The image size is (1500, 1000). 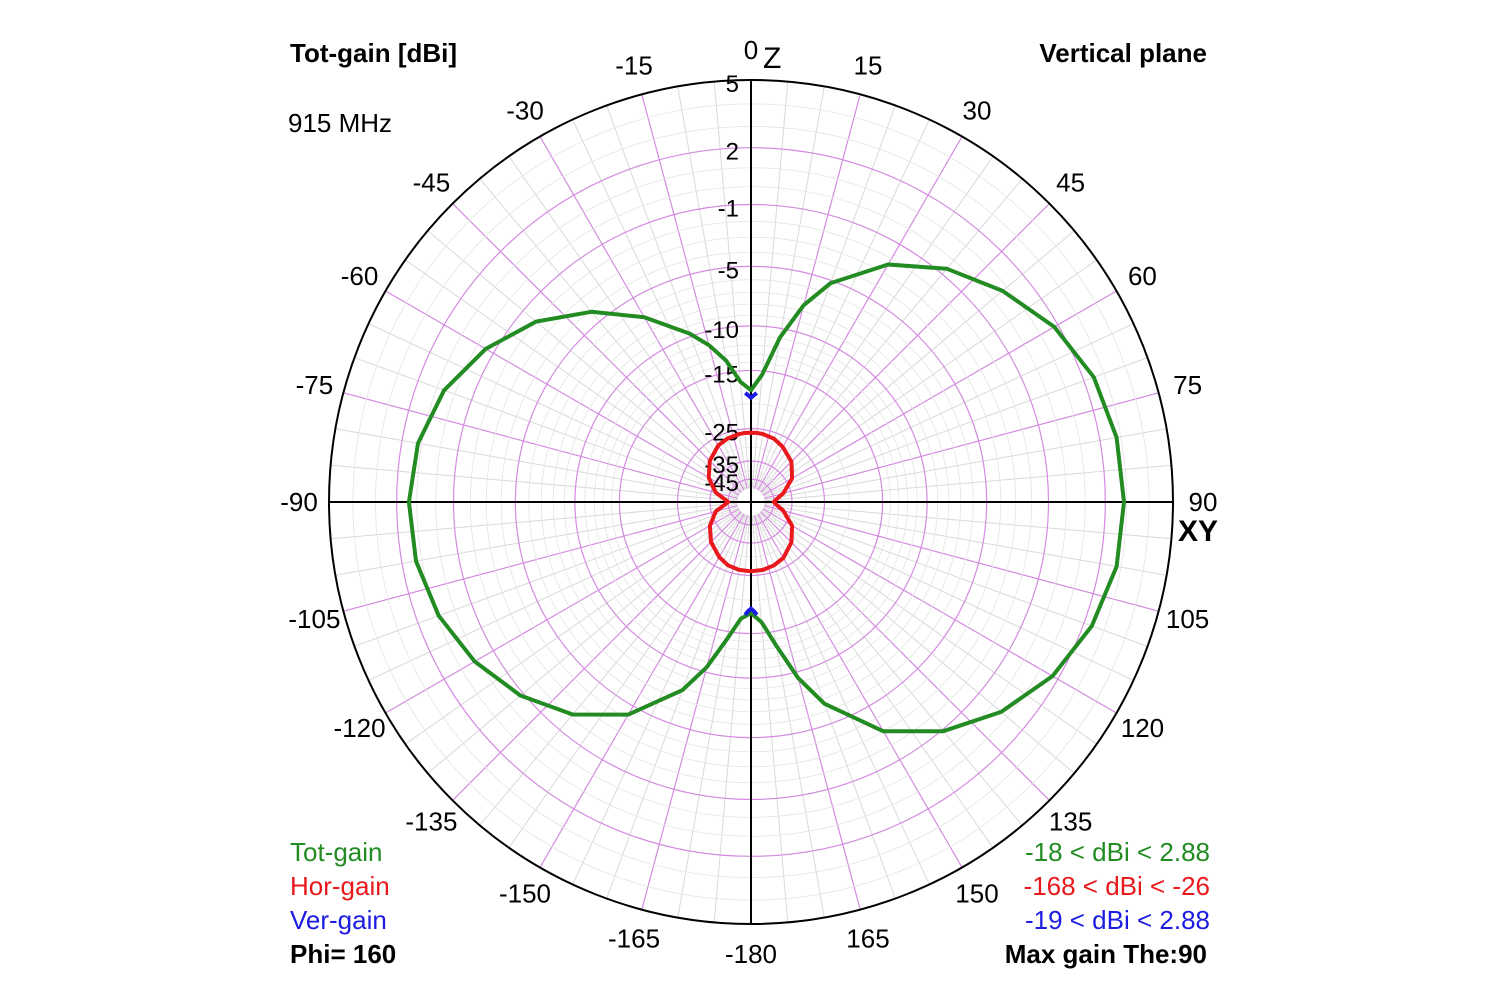 What do you see at coordinates (1123, 53) in the screenshot?
I see `chart-title-right: Vertical plane` at bounding box center [1123, 53].